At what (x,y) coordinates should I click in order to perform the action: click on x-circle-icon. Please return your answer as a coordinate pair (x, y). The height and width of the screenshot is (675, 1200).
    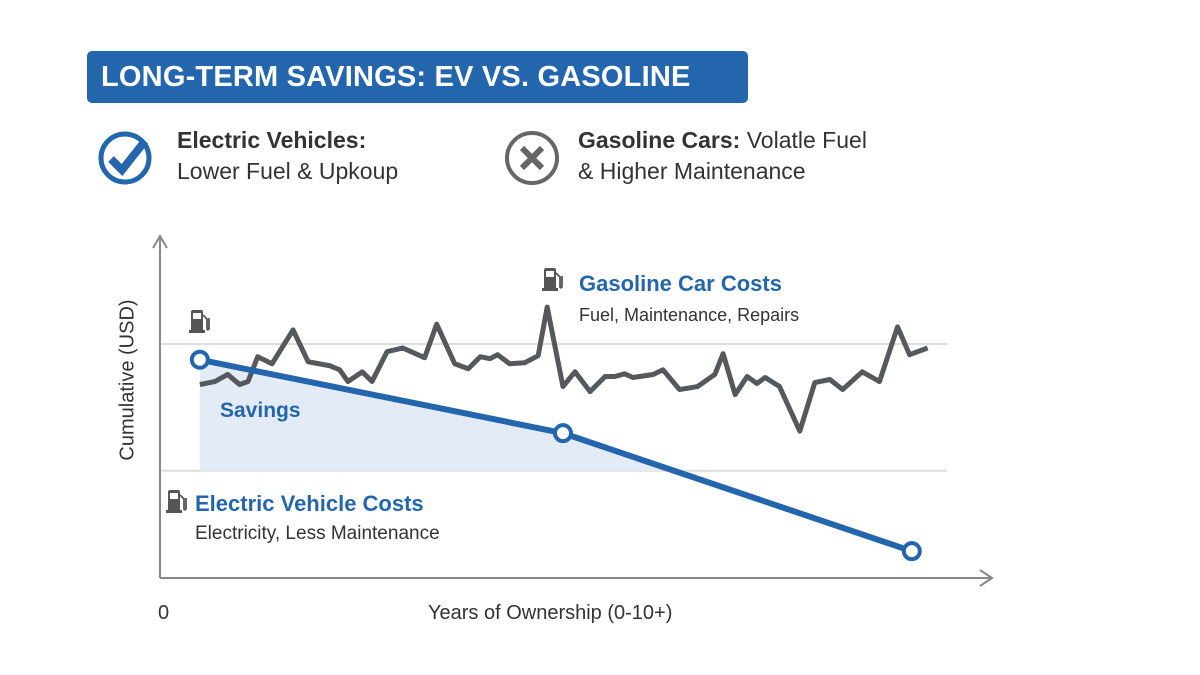
    Looking at the image, I should click on (532, 158).